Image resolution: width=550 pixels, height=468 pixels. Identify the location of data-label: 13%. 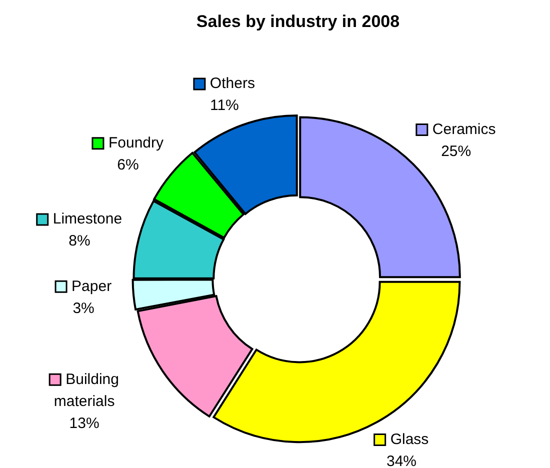
(84, 423).